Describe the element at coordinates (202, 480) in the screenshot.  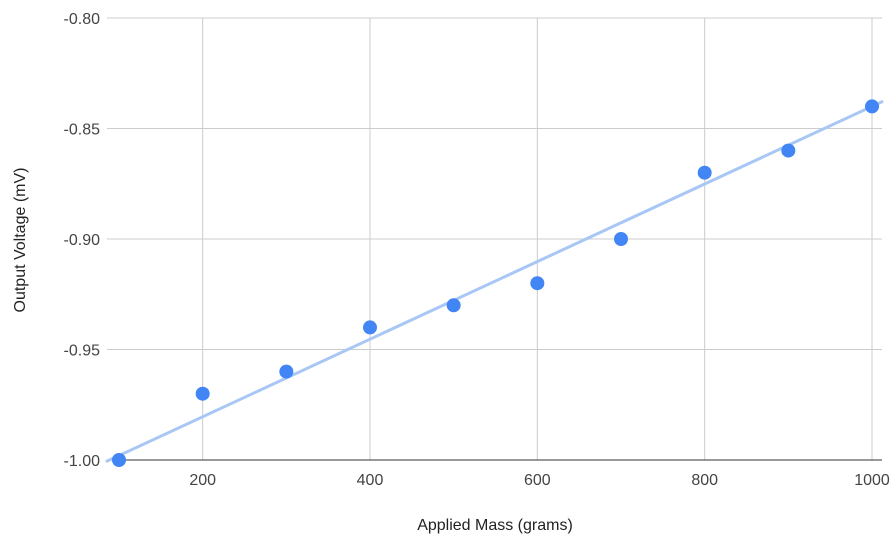
I see `x-tick-label: 200` at that location.